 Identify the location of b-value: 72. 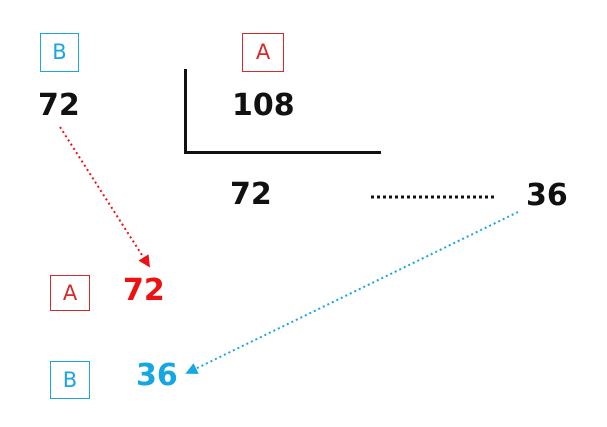
(59, 105).